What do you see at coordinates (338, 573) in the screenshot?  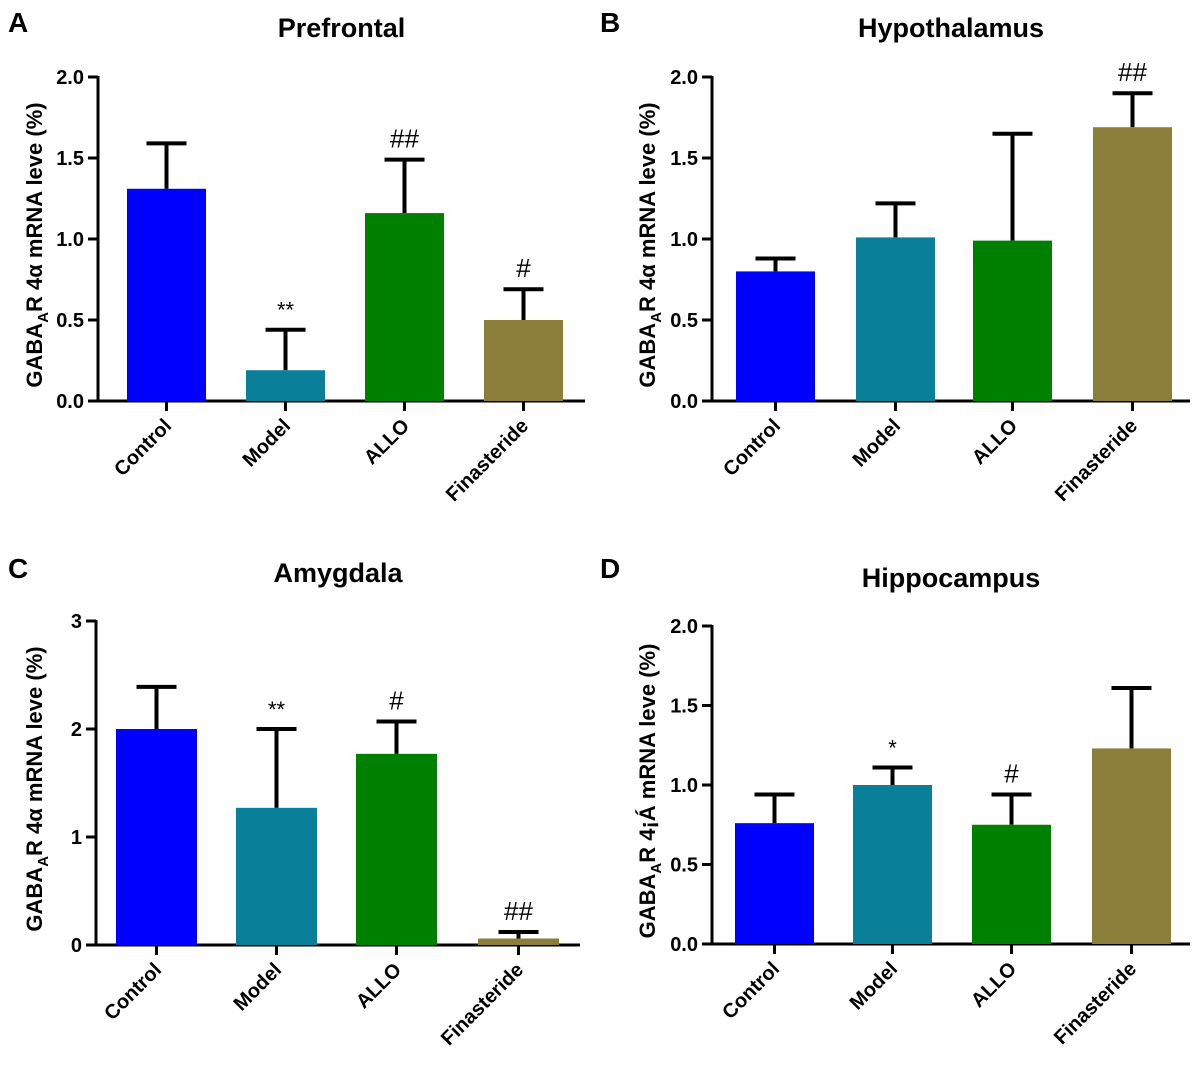 I see `chart-title: Amygdala` at bounding box center [338, 573].